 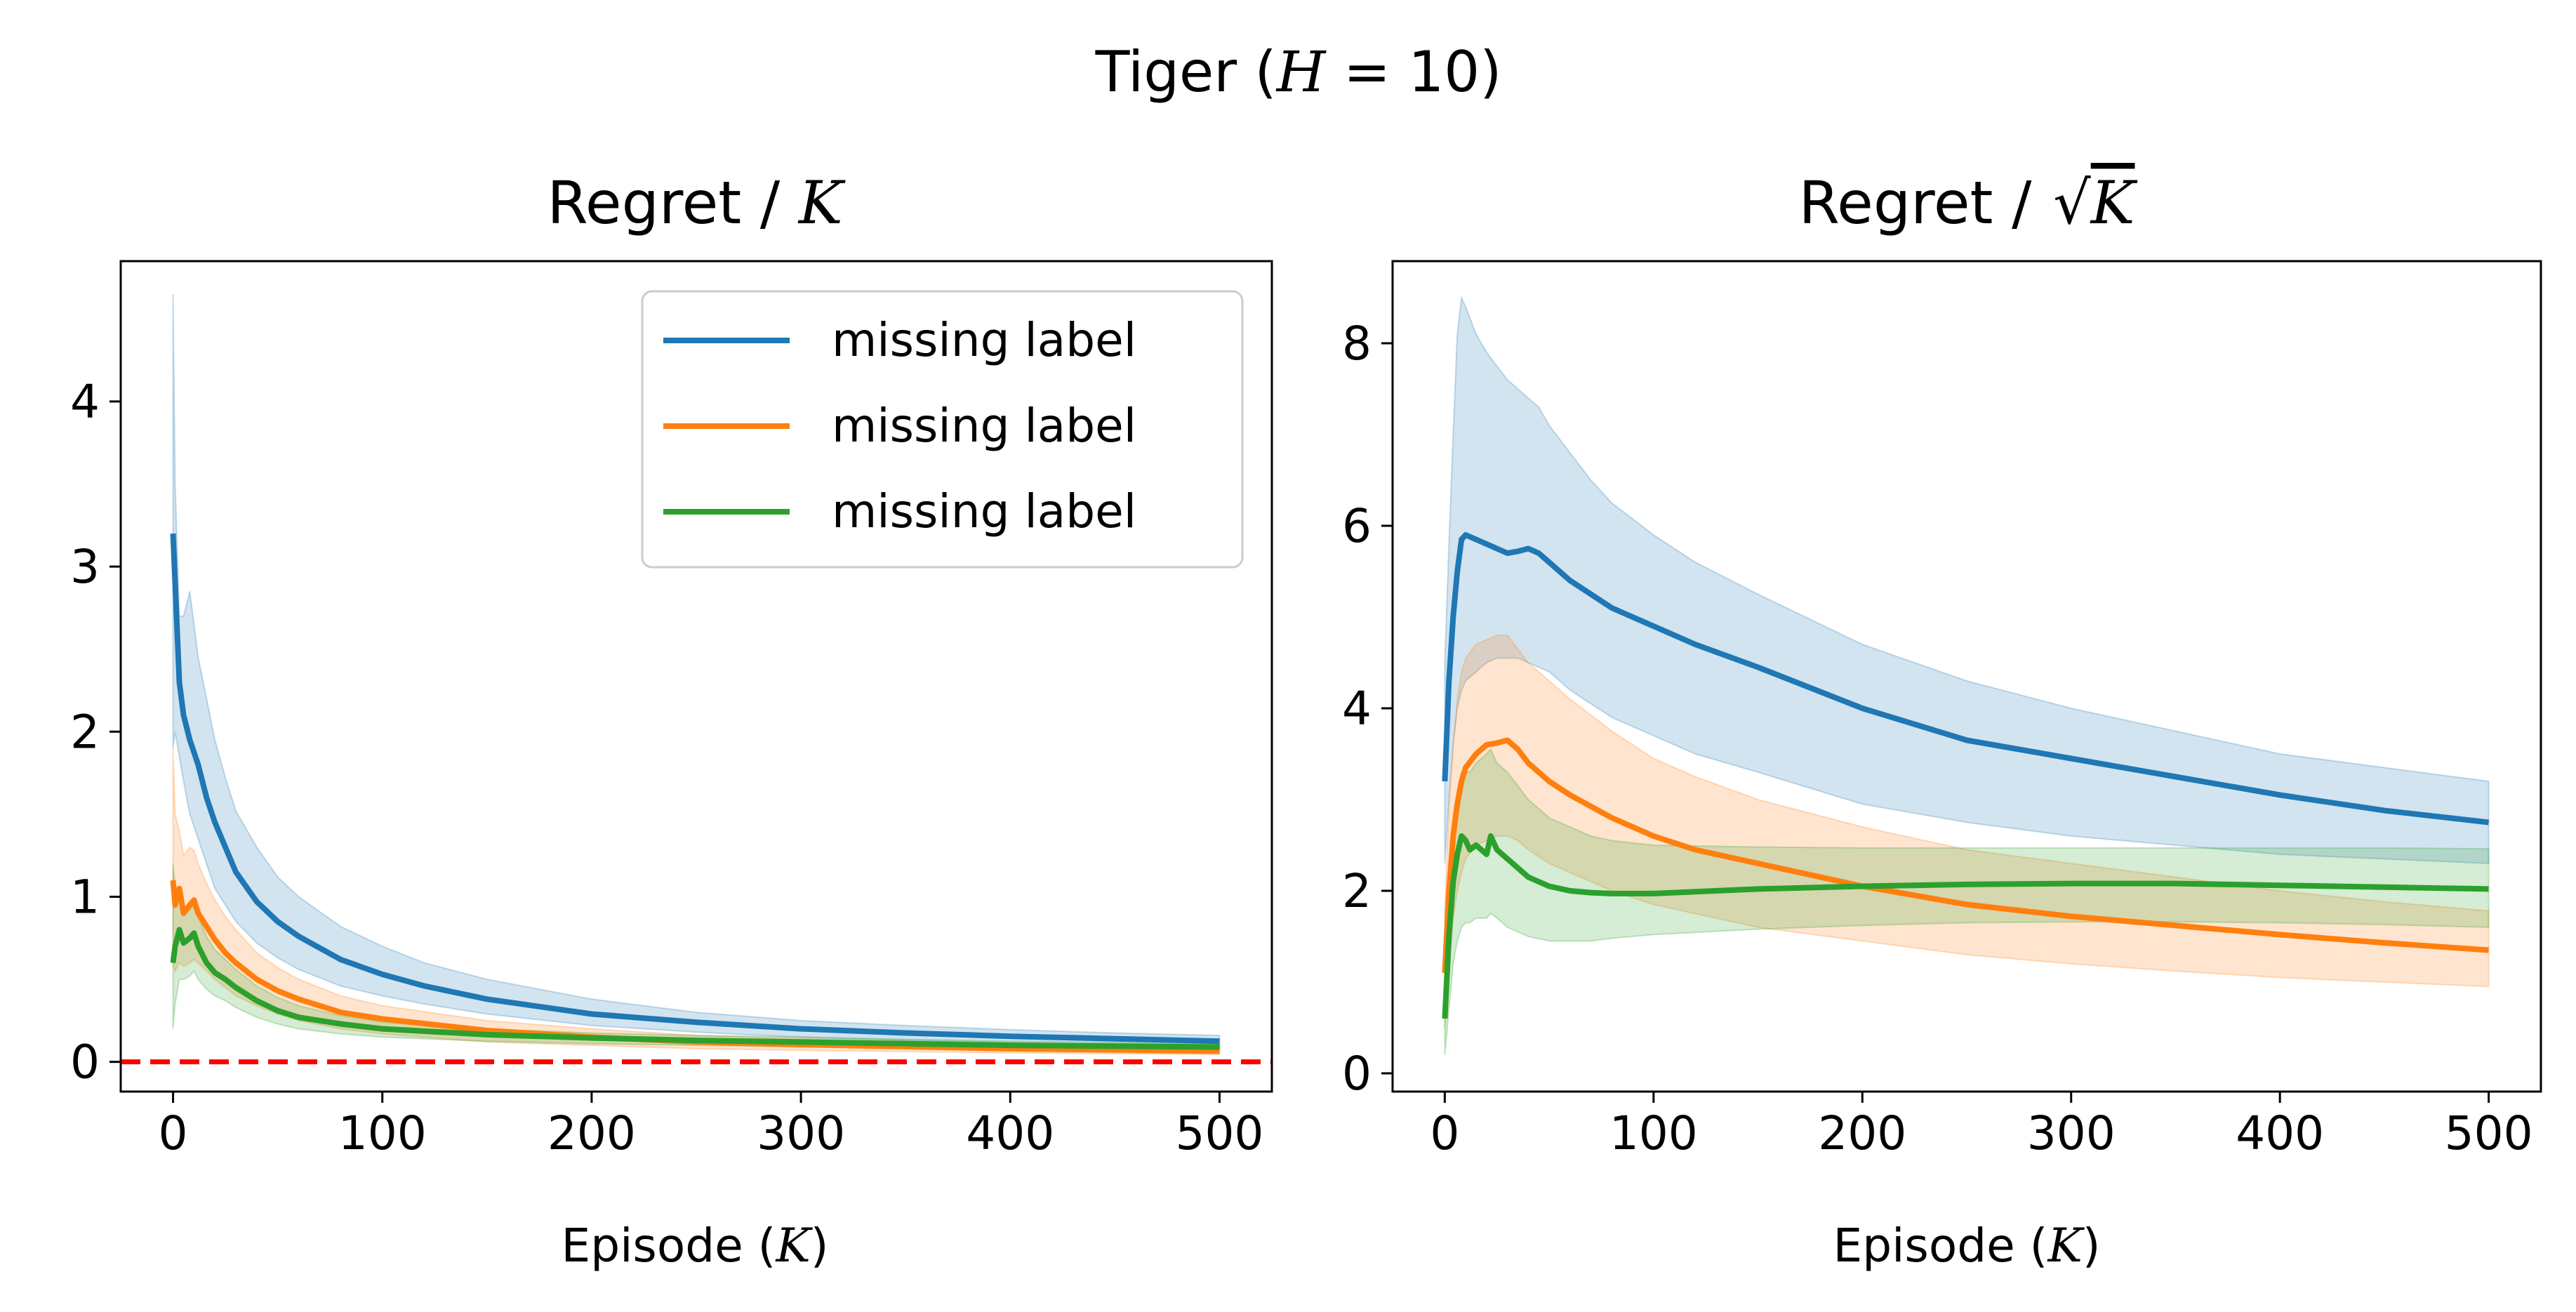 What do you see at coordinates (1969, 202) in the screenshot?
I see `panel-title: Regret / √K` at bounding box center [1969, 202].